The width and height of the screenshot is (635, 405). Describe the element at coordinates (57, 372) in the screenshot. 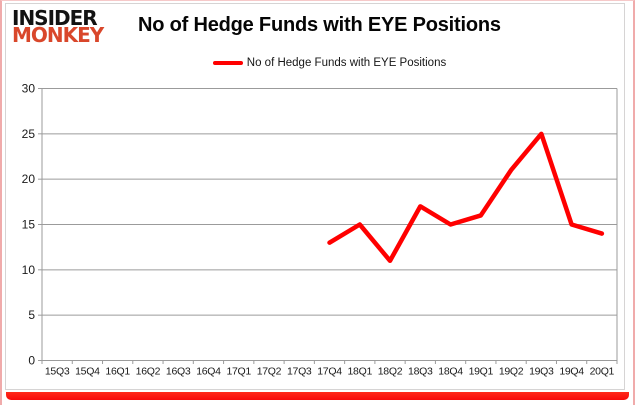

I see `x-tick-label: 15Q3` at that location.